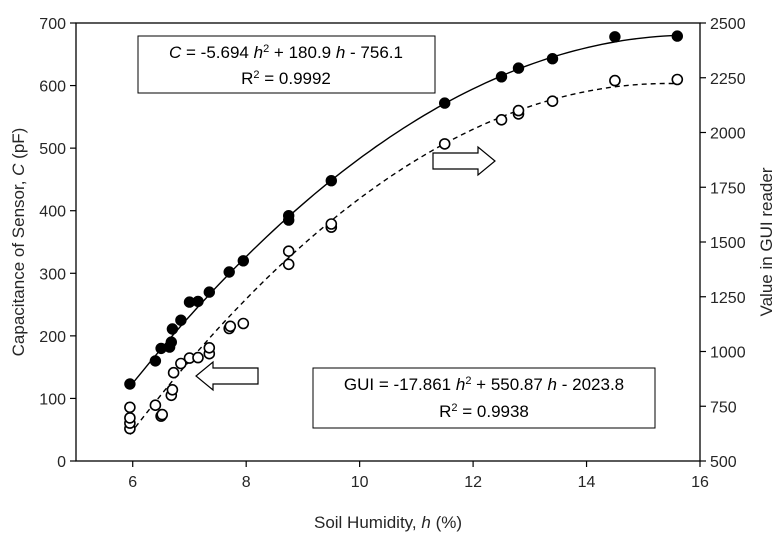  What do you see at coordinates (728, 188) in the screenshot?
I see `y2-tick-label: 1750` at bounding box center [728, 188].